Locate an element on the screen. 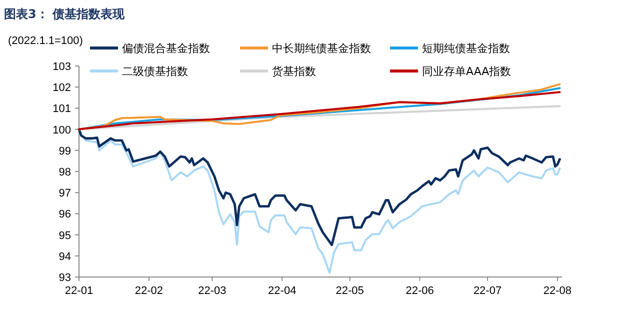  y-tick-label: 100 is located at coordinates (61, 130).